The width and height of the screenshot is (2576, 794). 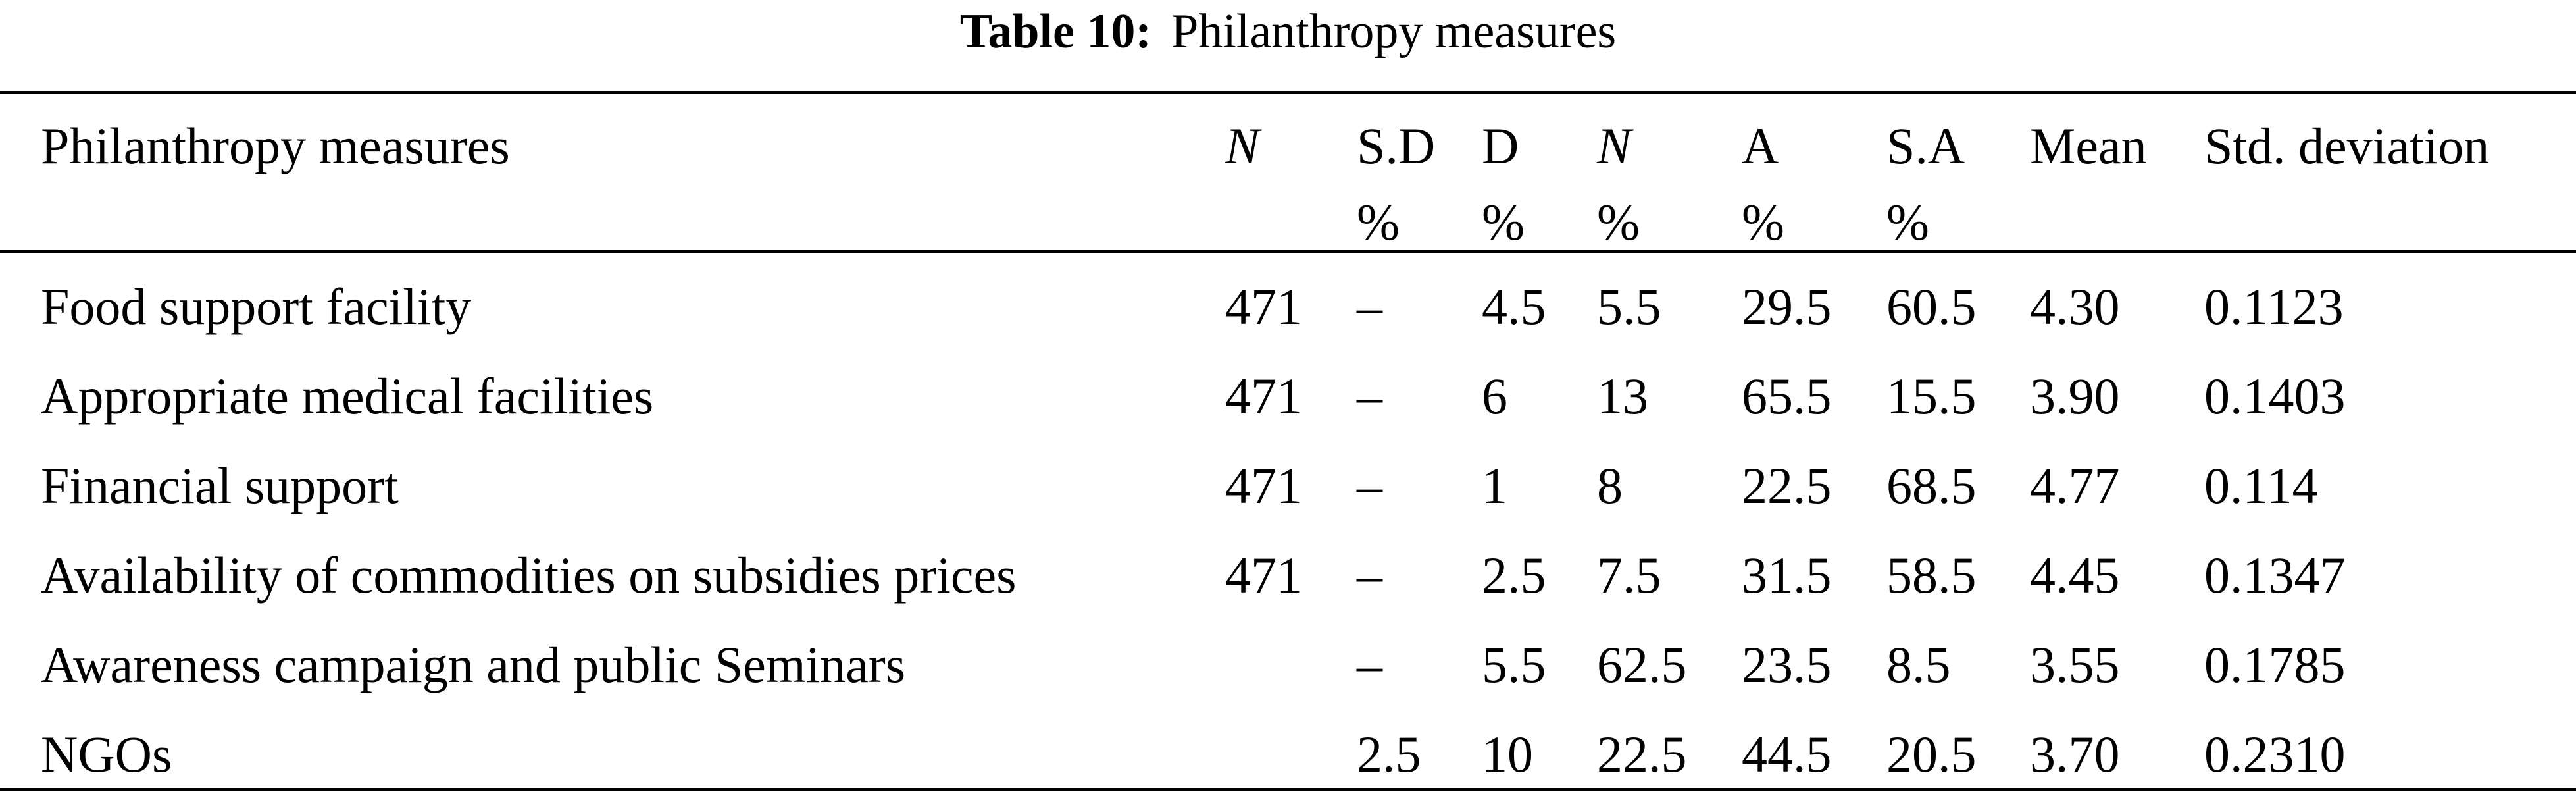 I want to click on header-measure: Philanthropy measures, so click(x=275, y=145).